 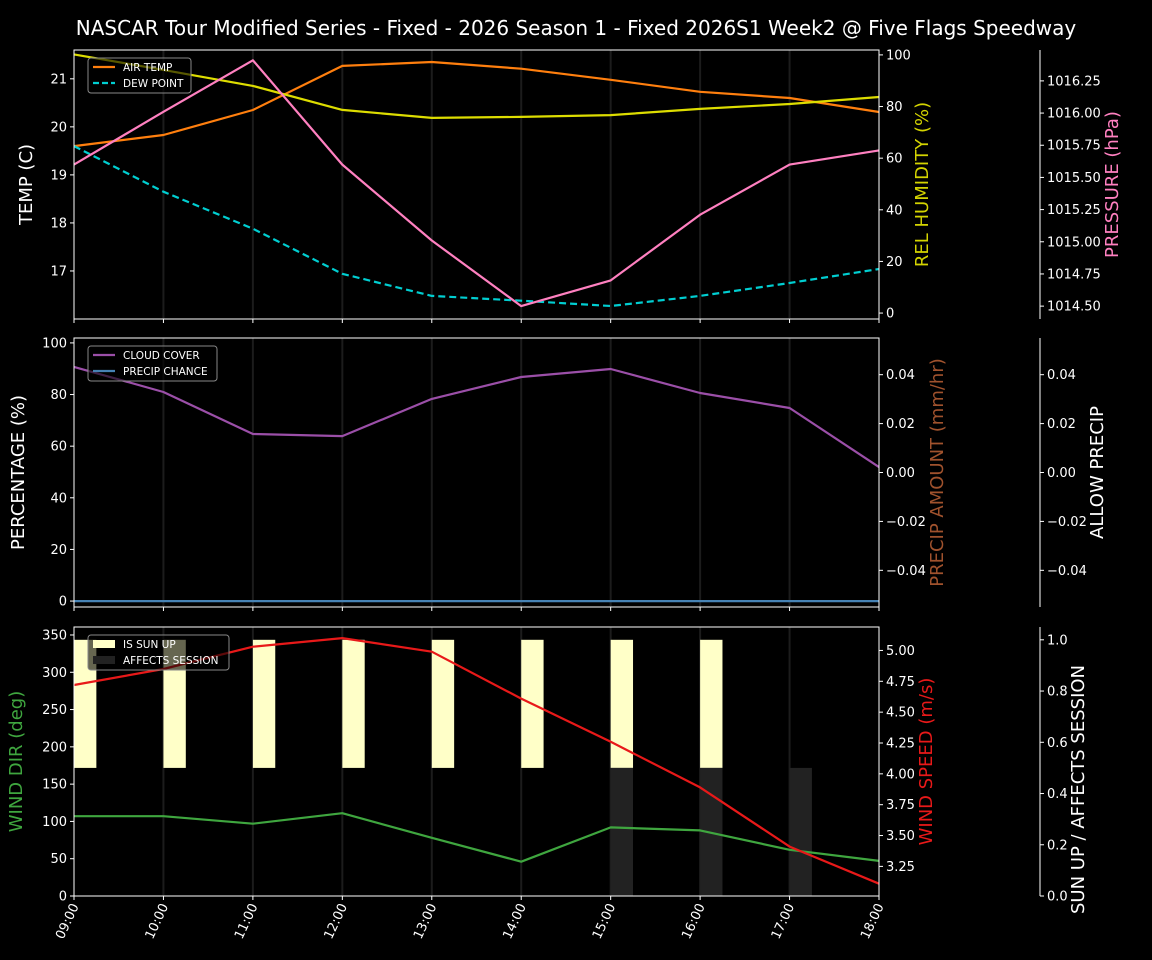 What do you see at coordinates (1057, 897) in the screenshot?
I see `far_right-tick-label: 0.0` at bounding box center [1057, 897].